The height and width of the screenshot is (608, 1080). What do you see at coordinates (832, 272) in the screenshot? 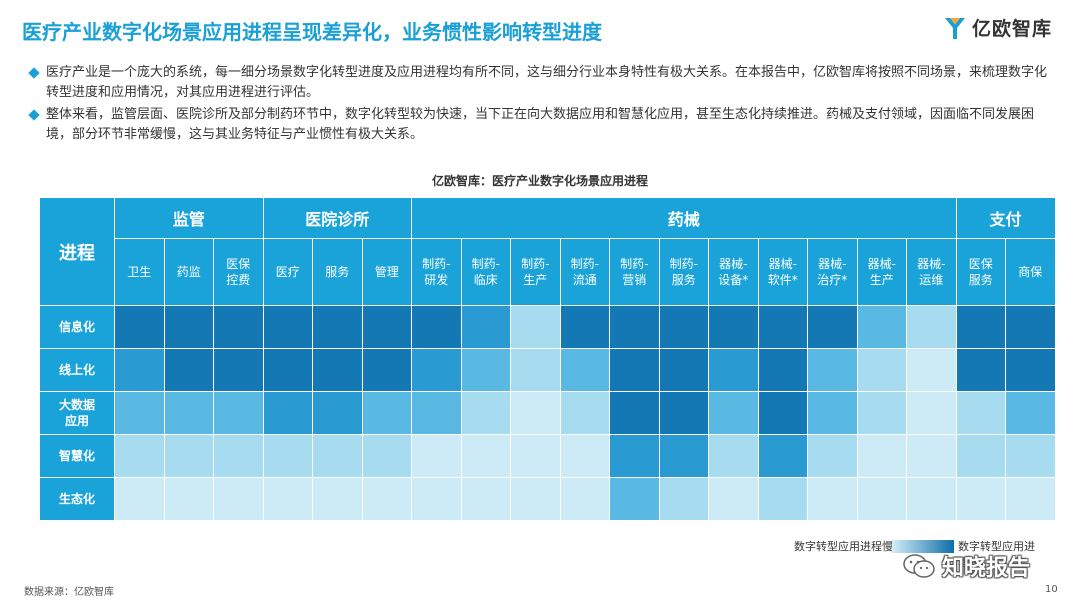
I see `column-header: 器械- 治疗*` at bounding box center [832, 272].